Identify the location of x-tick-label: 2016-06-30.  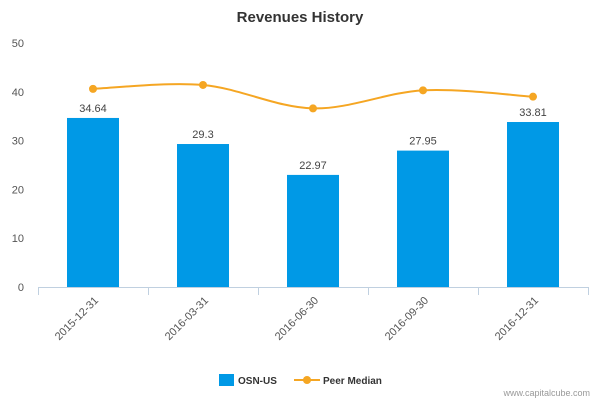
(297, 319).